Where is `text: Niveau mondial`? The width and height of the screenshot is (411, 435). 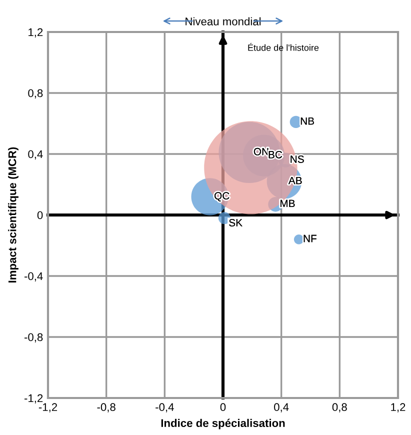 text: Niveau mondial is located at coordinates (223, 21).